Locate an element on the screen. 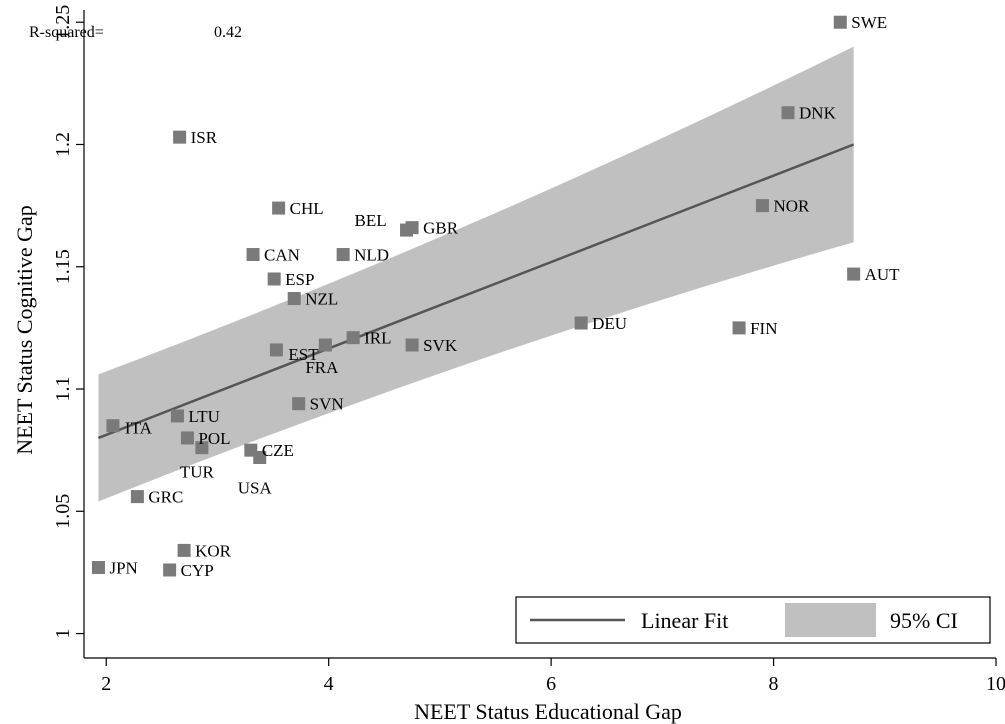 This screenshot has height=724, width=1005. point-label-est: EST is located at coordinates (303, 354).